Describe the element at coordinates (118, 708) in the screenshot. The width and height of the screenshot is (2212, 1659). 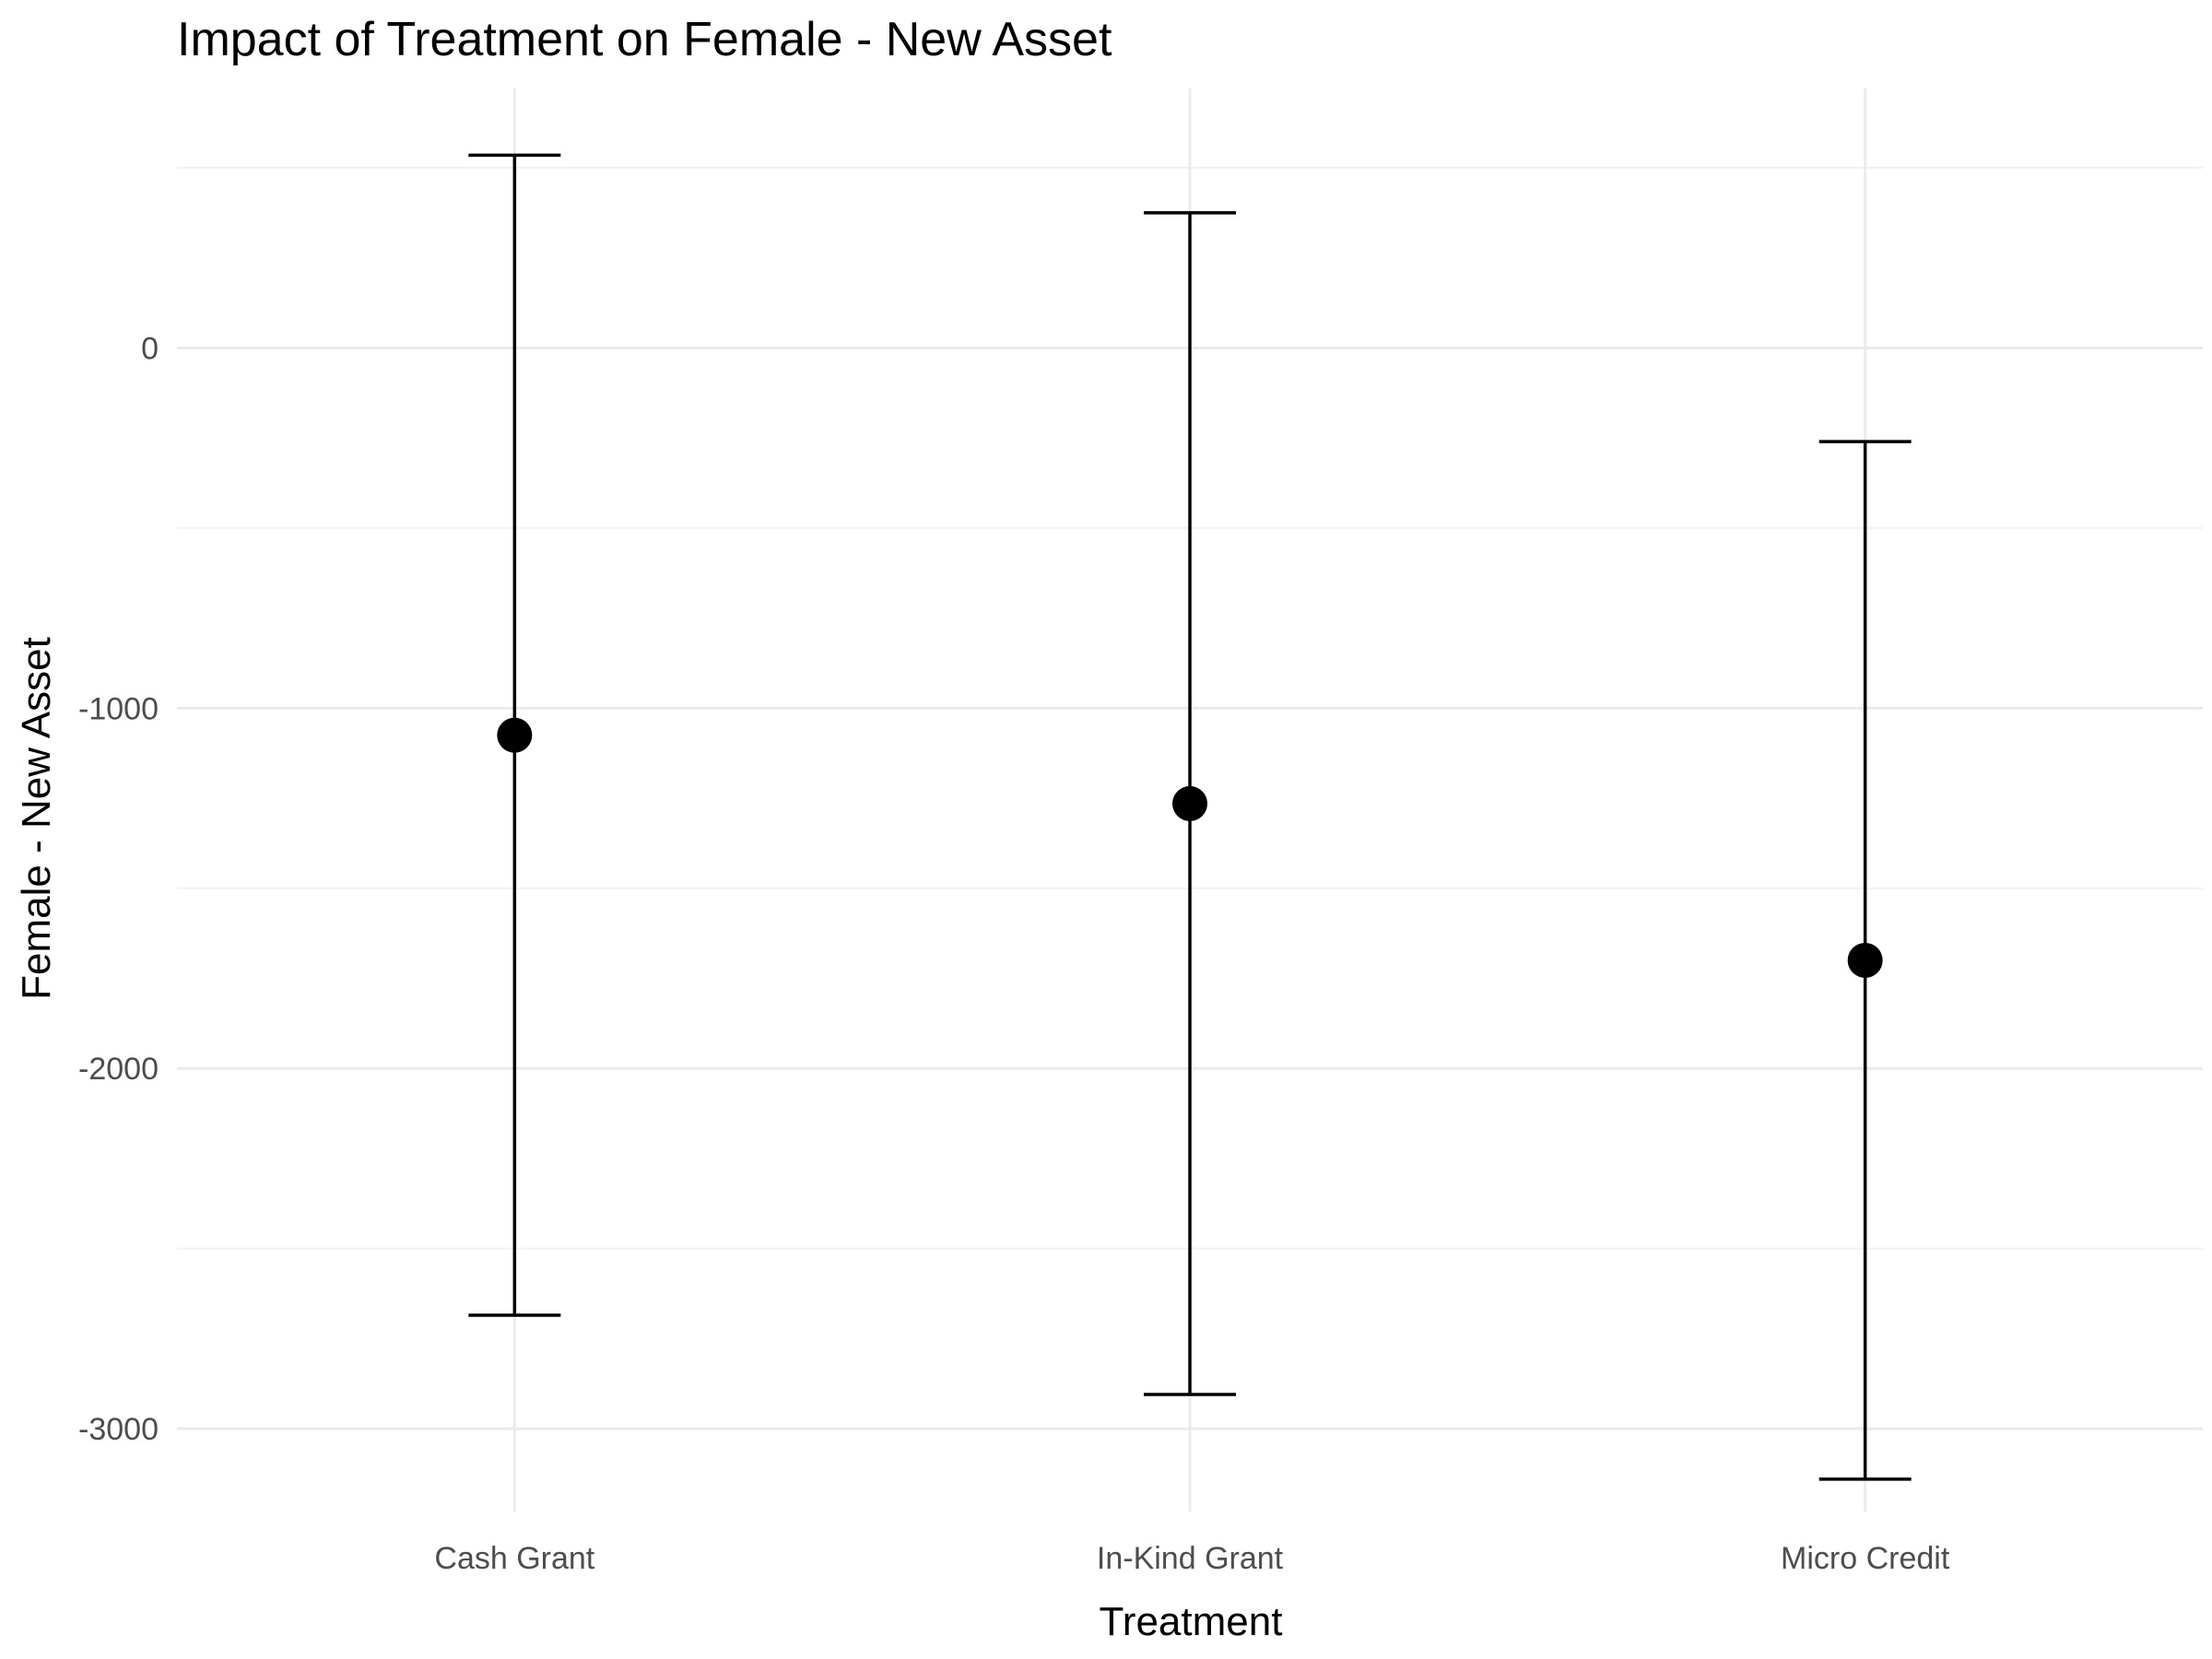
I see `y-tick-label: -1000` at that location.